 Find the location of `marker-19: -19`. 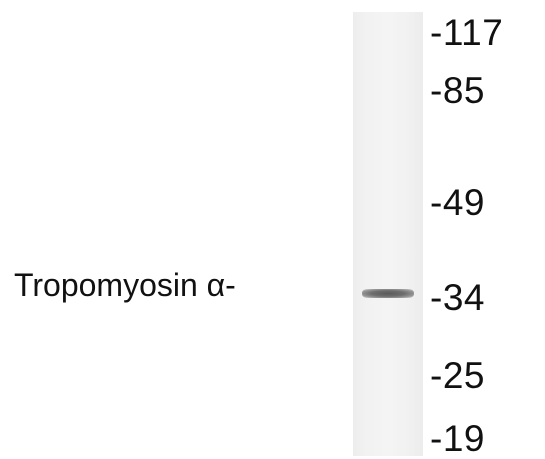

marker-19: -19 is located at coordinates (457, 438).